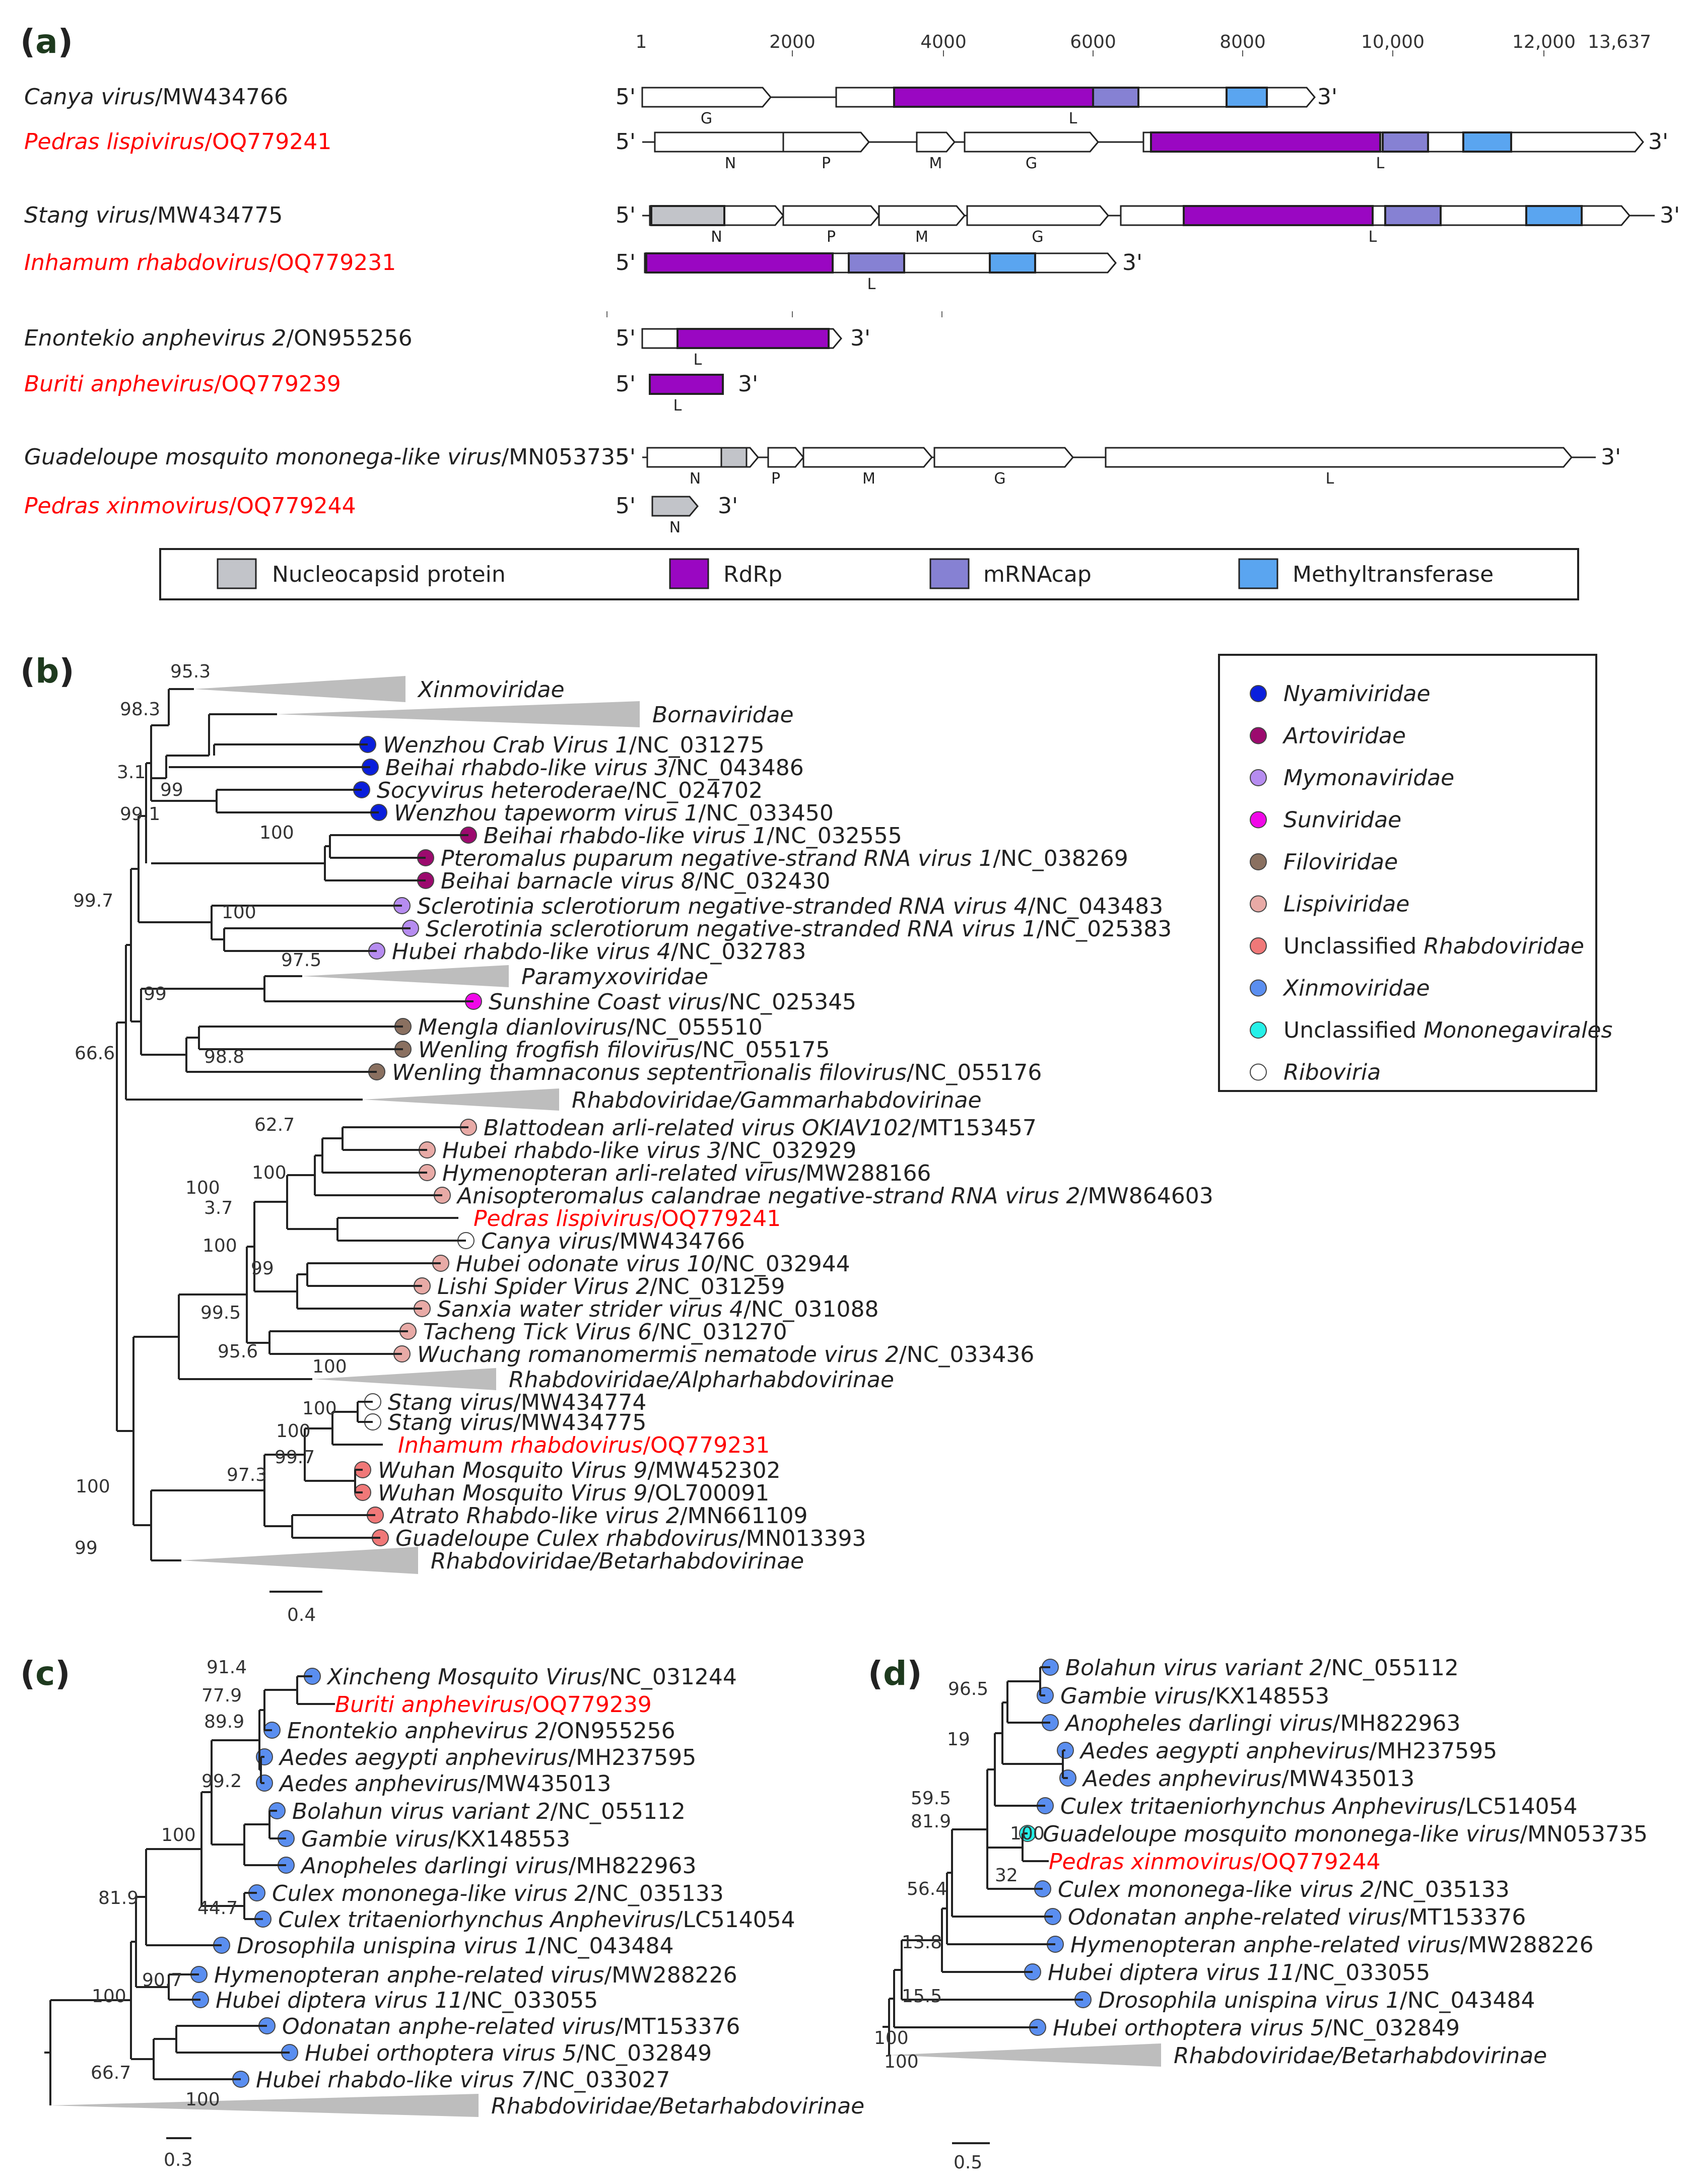 The image size is (1694, 2184). I want to click on taxon-accession: /OL700091, so click(708, 1493).